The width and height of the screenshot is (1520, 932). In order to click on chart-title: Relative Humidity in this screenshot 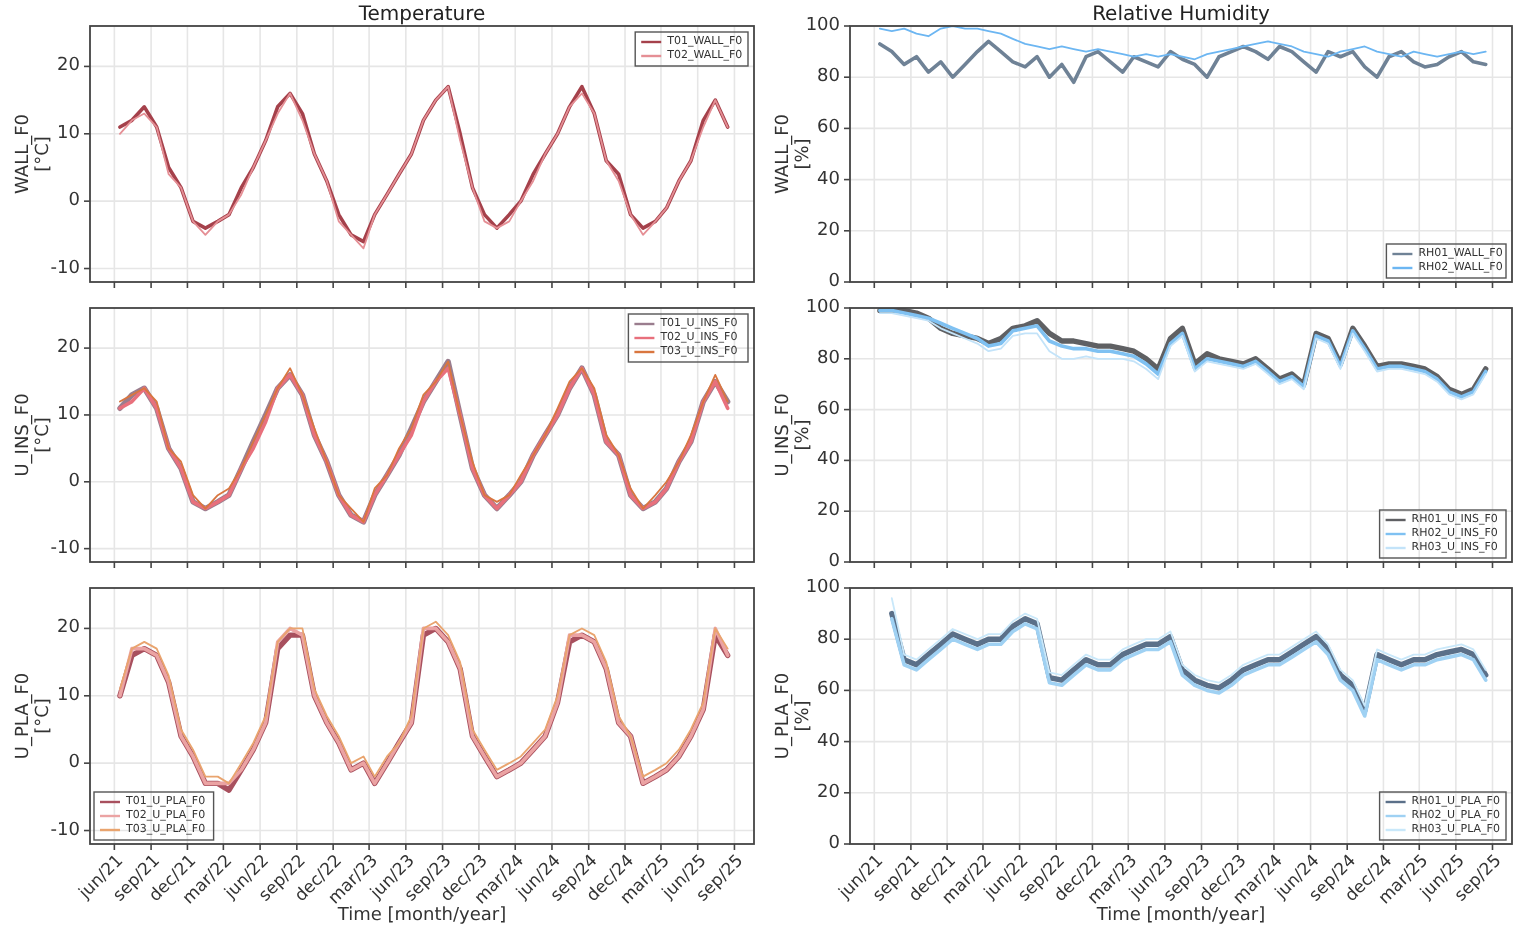, I will do `click(1181, 15)`.